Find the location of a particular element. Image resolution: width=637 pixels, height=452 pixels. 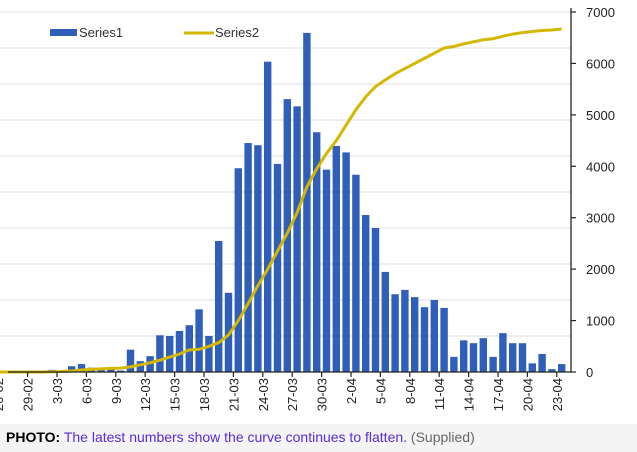

legend-swatch-series1 is located at coordinates (63, 32).